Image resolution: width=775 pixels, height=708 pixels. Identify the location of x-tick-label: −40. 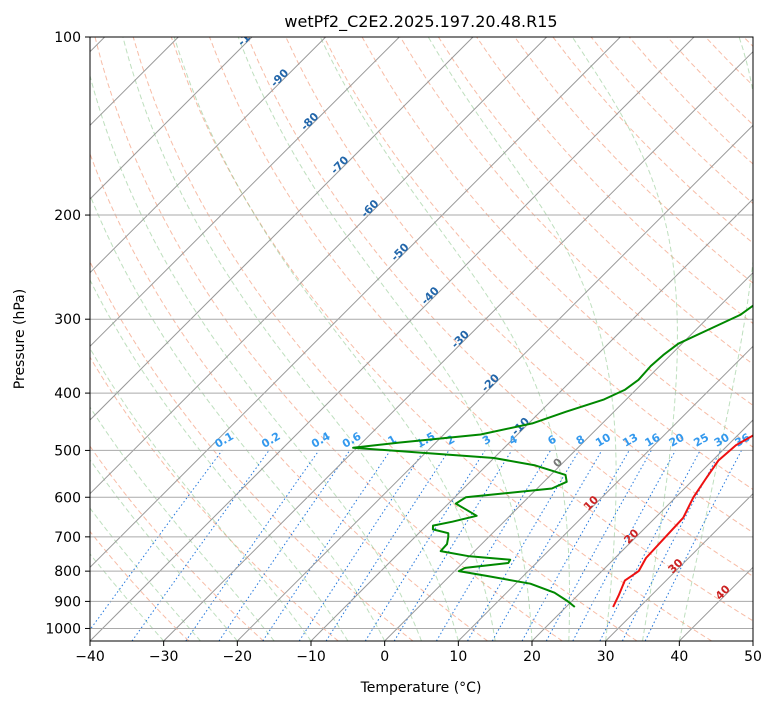
(90, 657).